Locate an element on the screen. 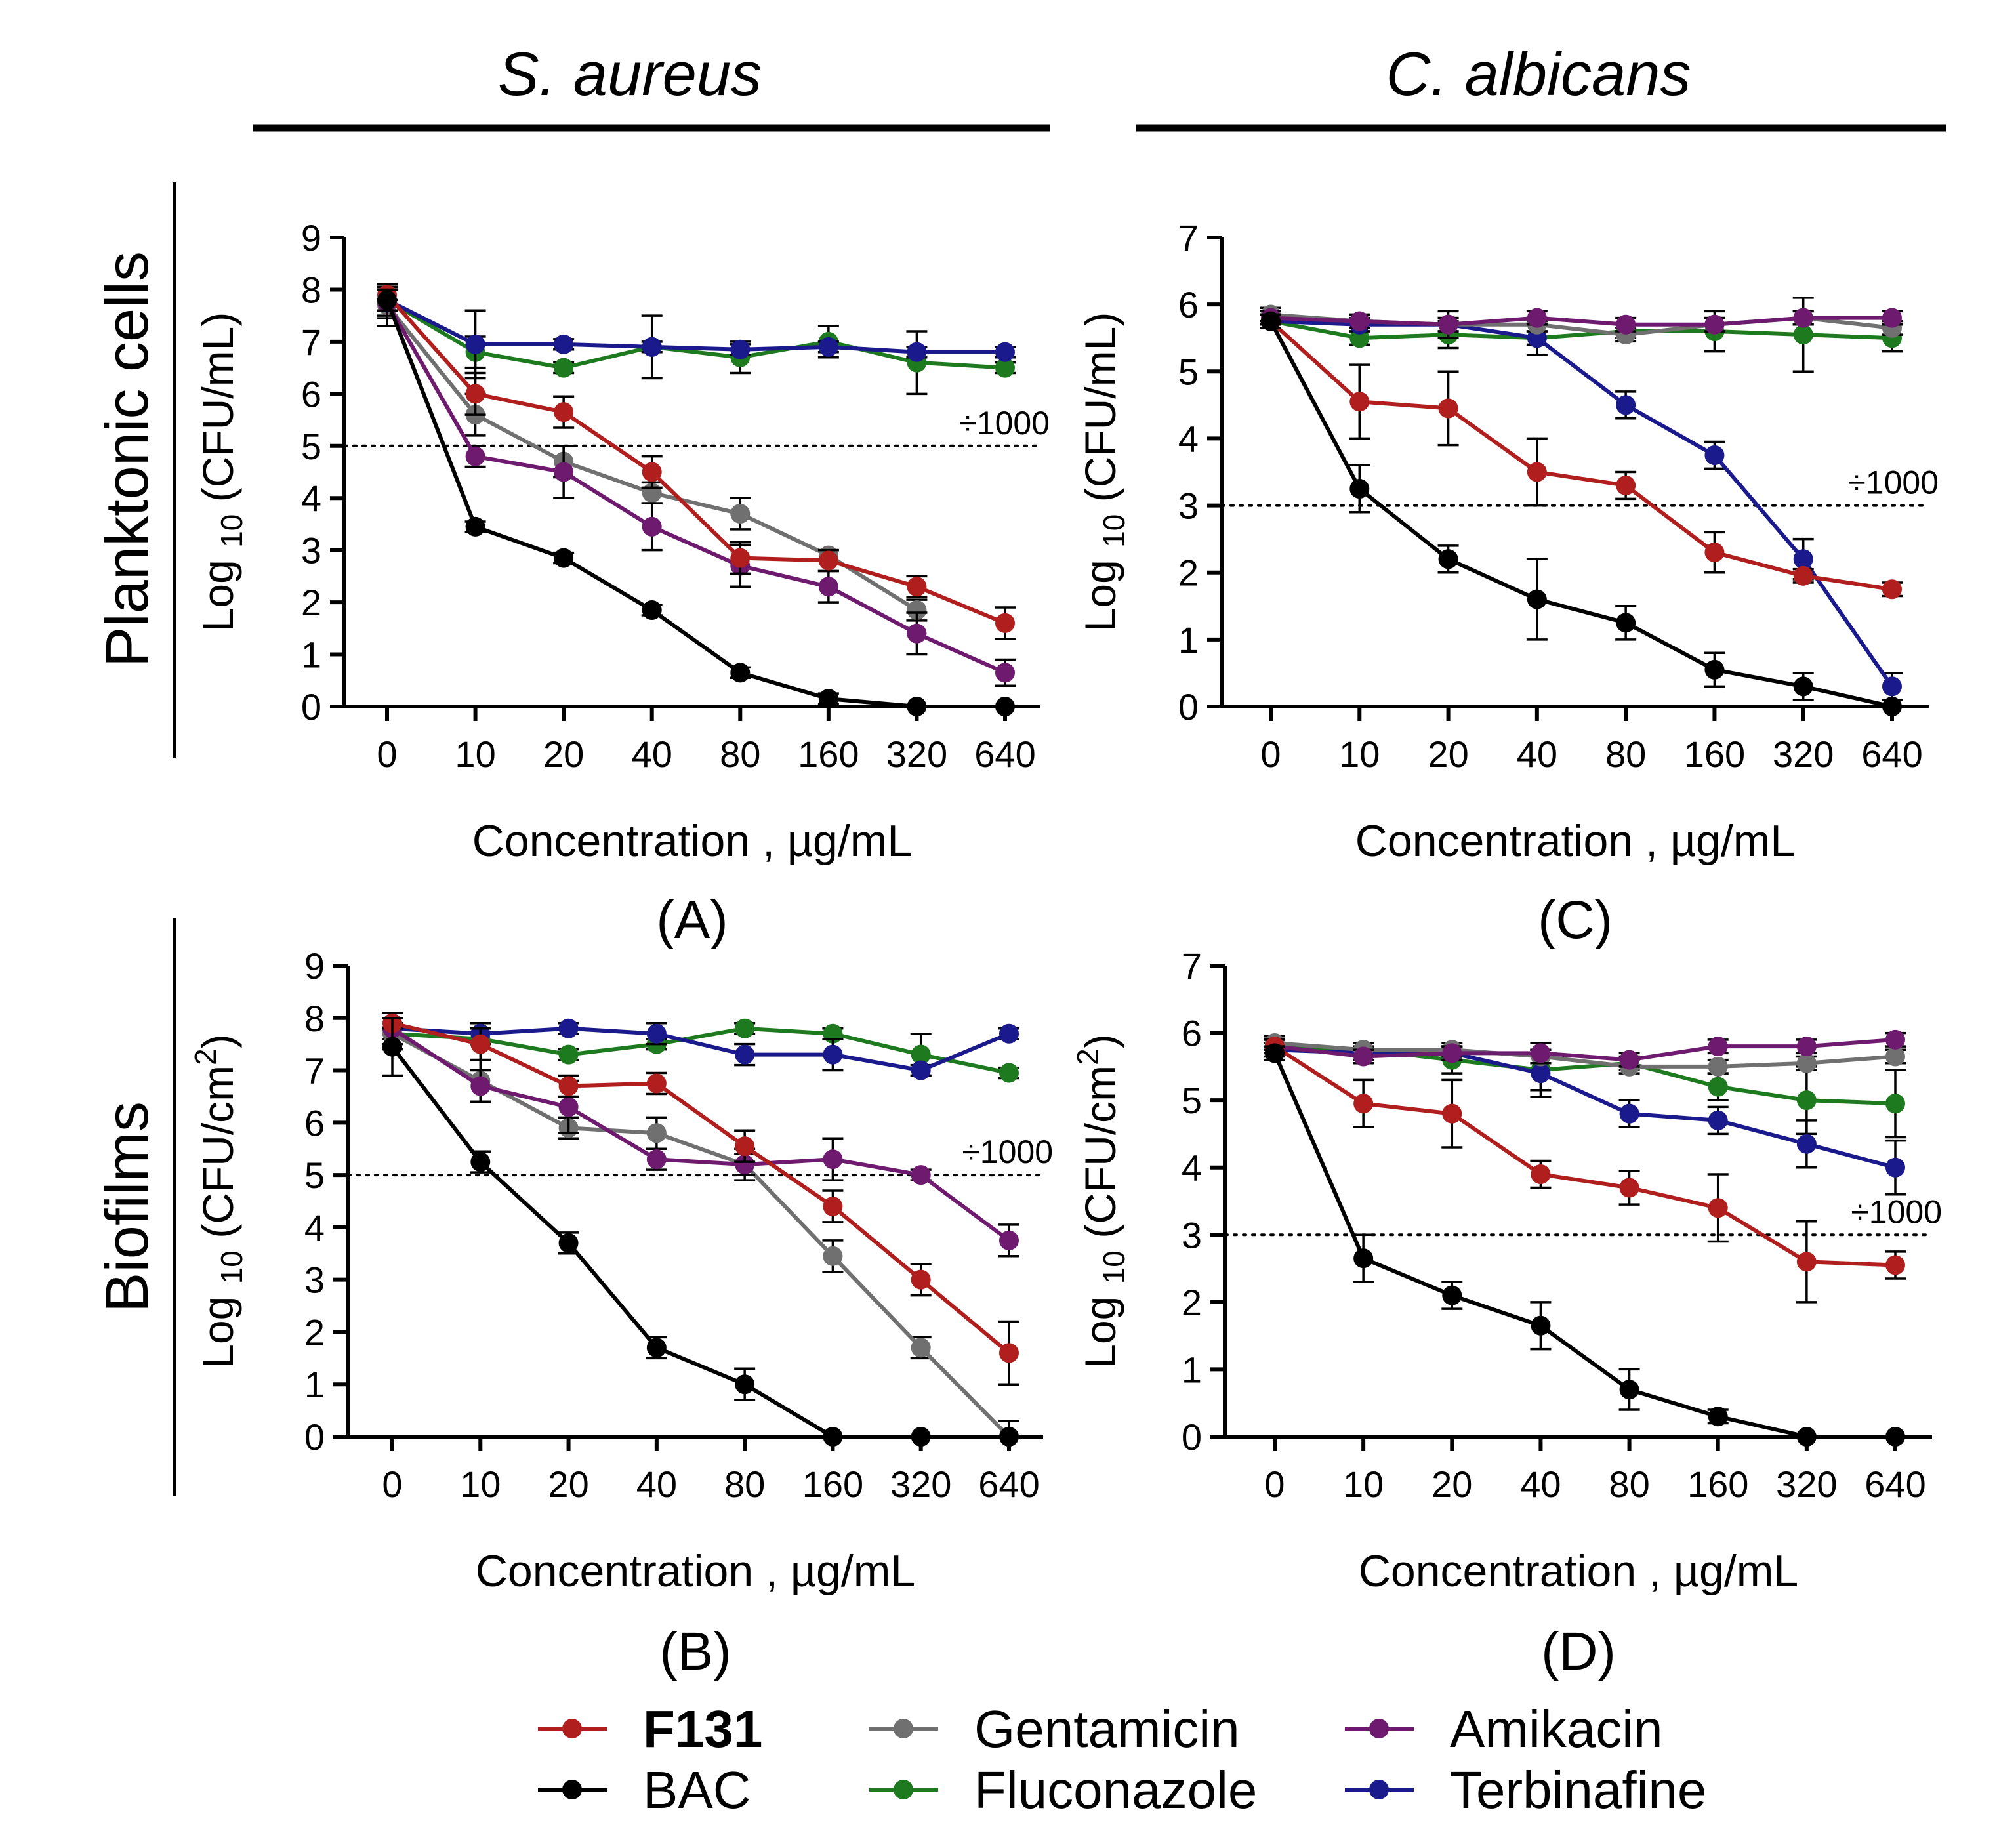 This screenshot has height=1848, width=1997. y-tick-label: 7 is located at coordinates (1192, 966).